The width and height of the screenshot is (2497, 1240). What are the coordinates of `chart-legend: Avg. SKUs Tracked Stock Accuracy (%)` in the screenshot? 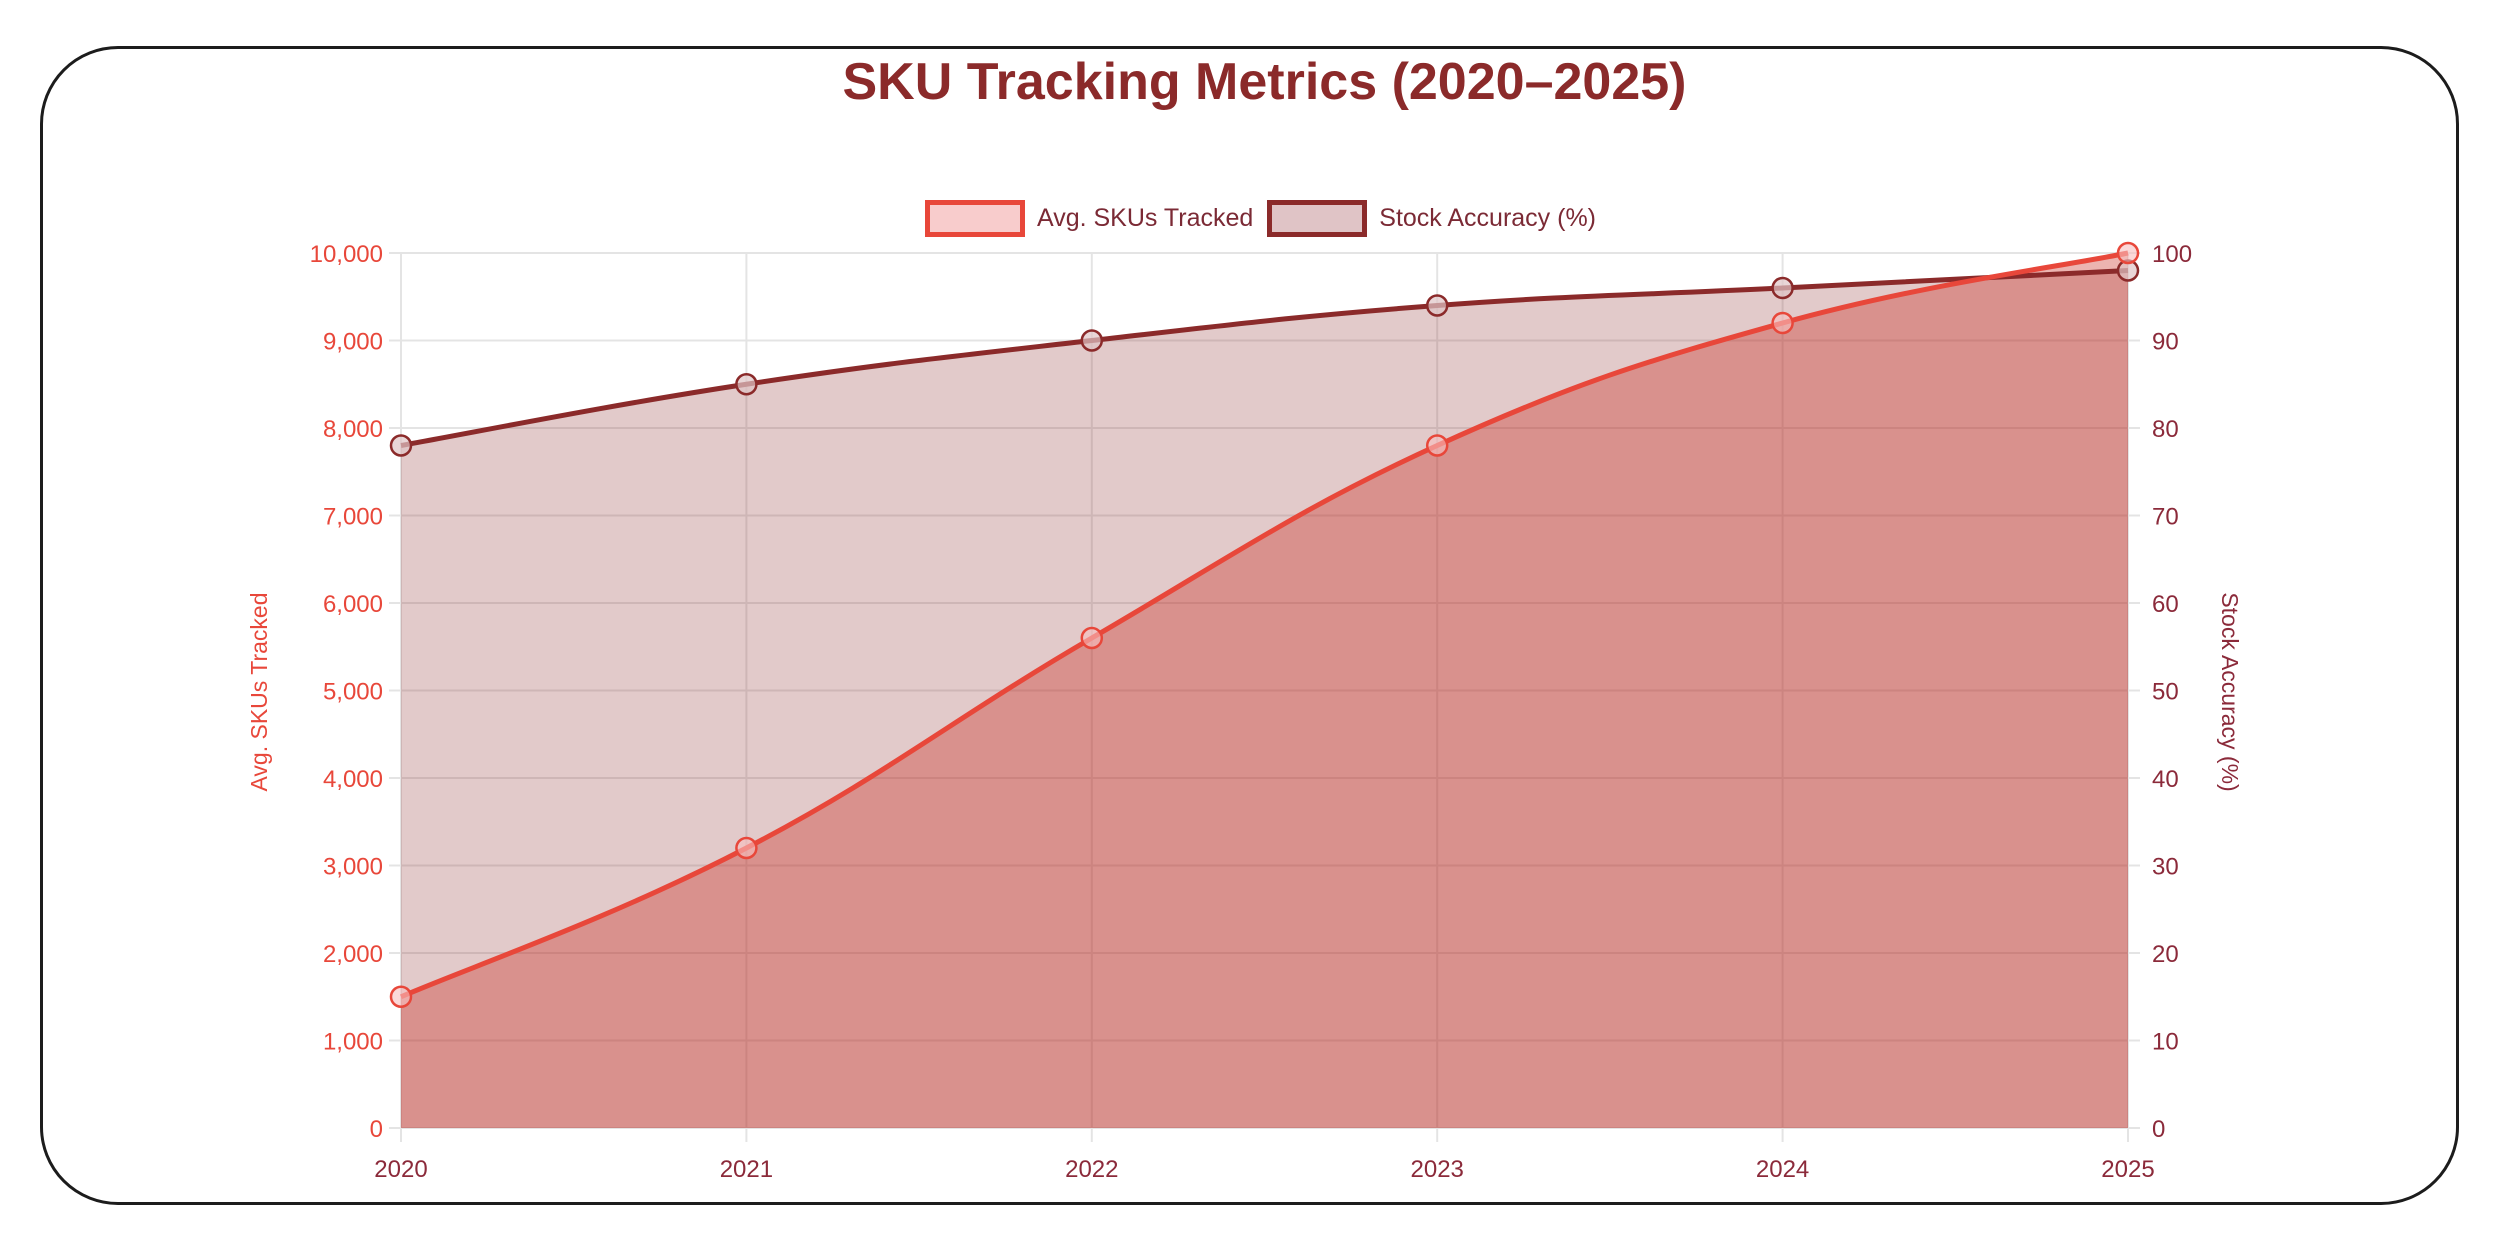 It's located at (1248, 218).